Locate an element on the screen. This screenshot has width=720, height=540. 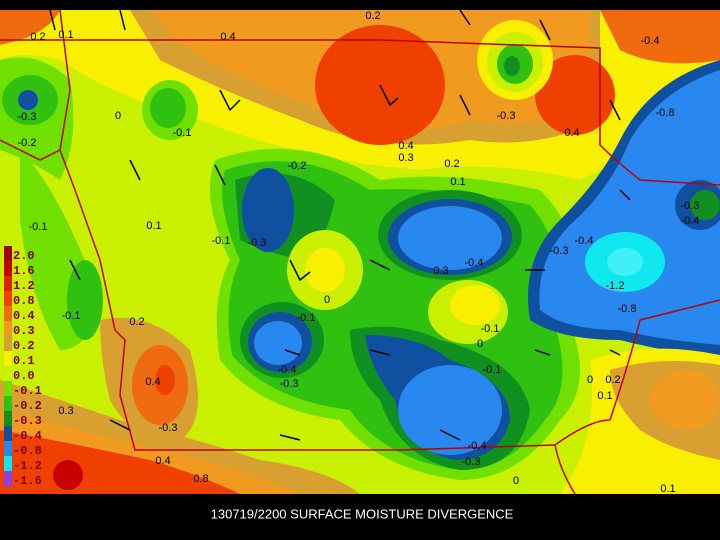
legend-label: 0.8 is located at coordinates (24, 301).